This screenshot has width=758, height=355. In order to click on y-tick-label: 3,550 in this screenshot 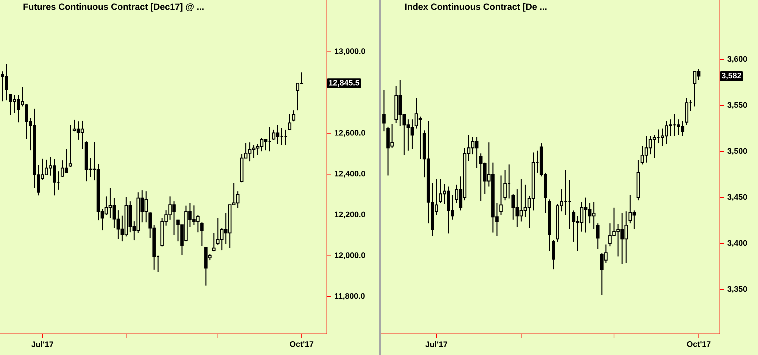, I will do `click(738, 106)`.